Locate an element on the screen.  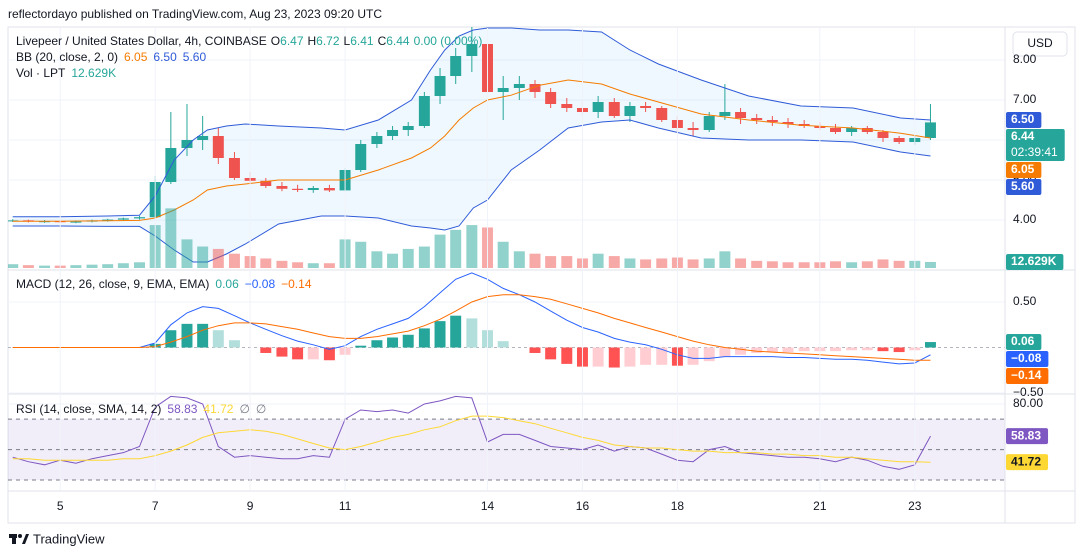
currency-button is located at coordinates (1040, 44).